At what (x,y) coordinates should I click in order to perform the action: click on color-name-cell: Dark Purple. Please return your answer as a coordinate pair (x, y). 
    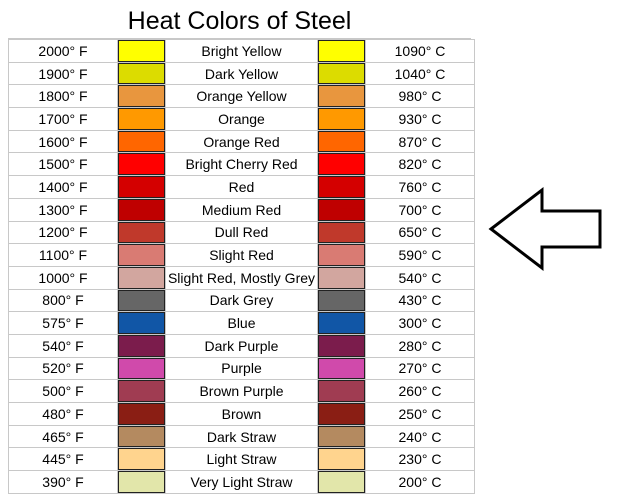
    Looking at the image, I should click on (241, 345).